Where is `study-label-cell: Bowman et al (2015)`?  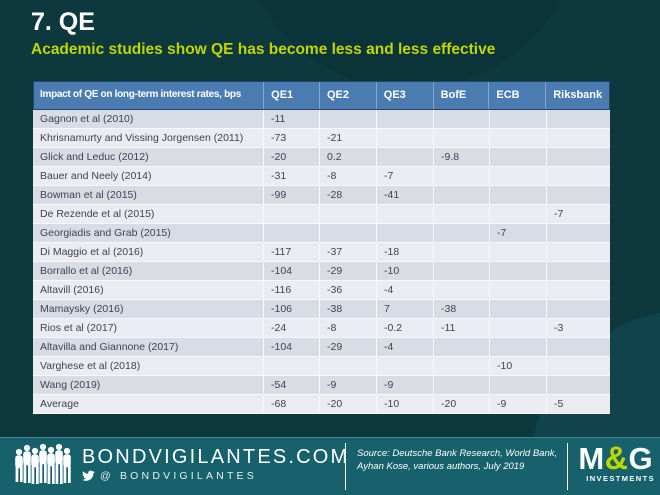 study-label-cell: Bowman et al (2015) is located at coordinates (88, 195).